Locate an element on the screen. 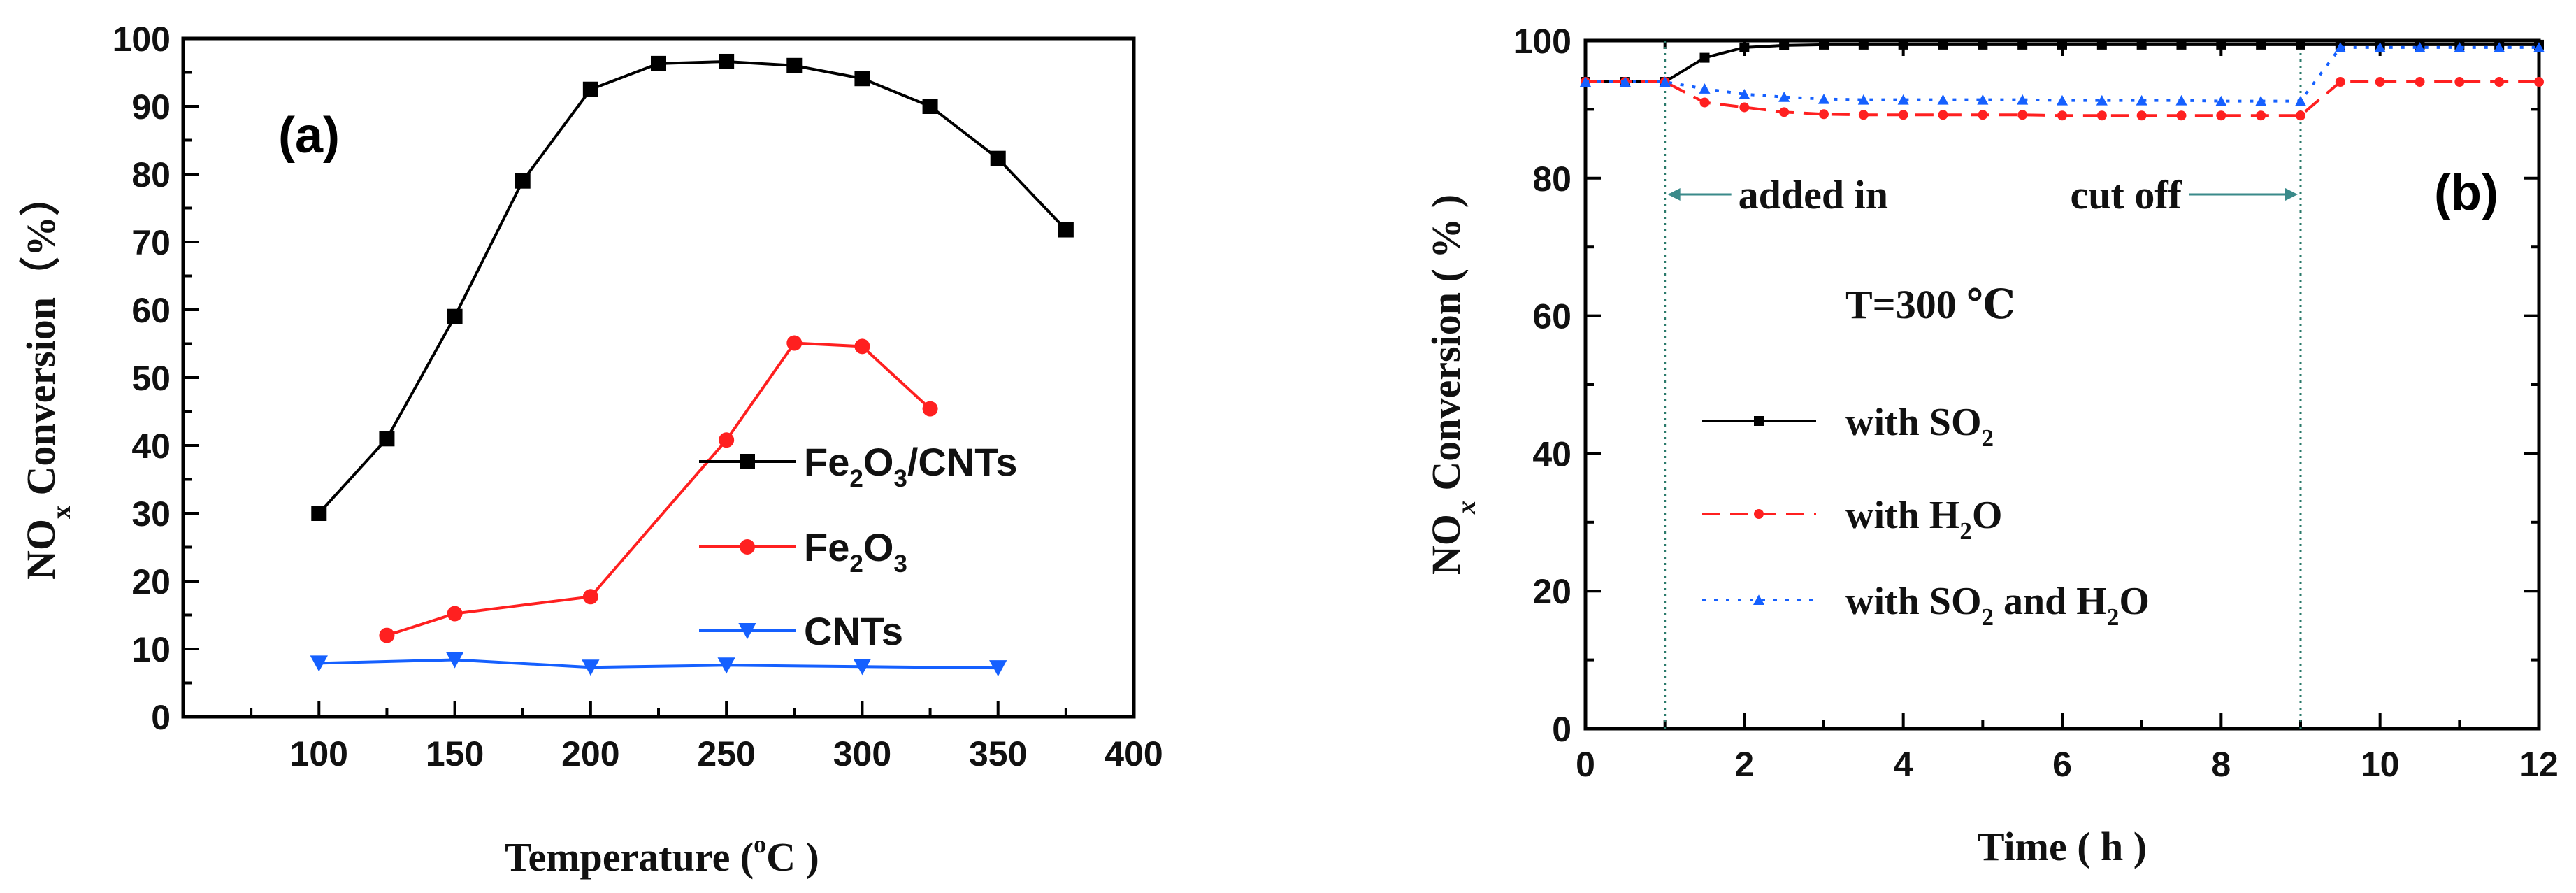 This screenshot has height=893, width=2576. x-tick-label-a: 250 is located at coordinates (726, 753).